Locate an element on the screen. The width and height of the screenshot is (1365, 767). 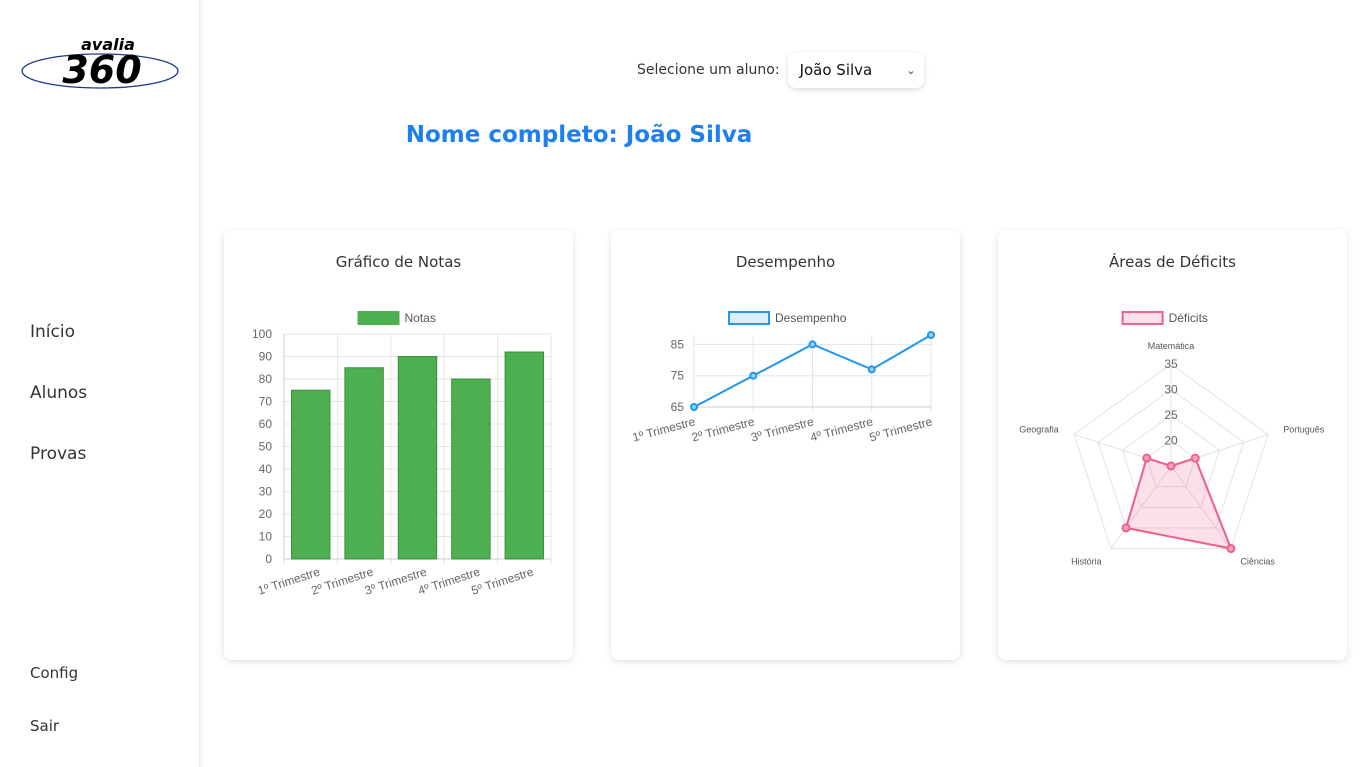
x-tick-label: 4º Trimestre is located at coordinates (842, 429).